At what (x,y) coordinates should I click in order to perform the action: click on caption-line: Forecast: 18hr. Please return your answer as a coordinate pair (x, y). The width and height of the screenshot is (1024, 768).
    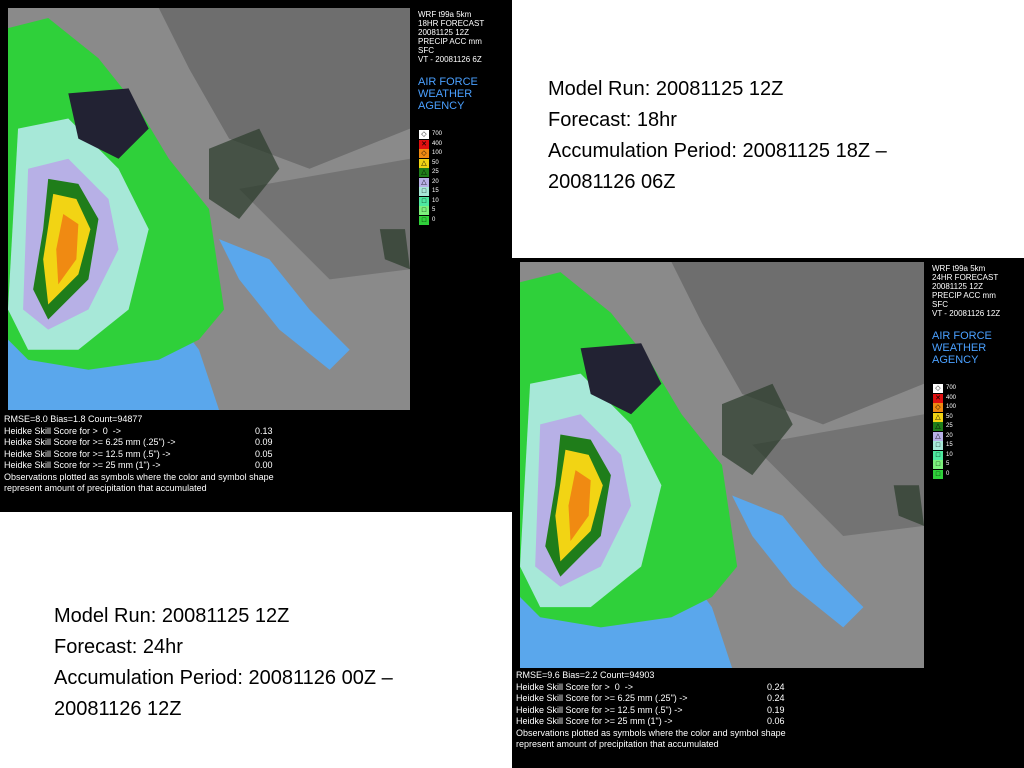
    Looking at the image, I should click on (612, 120).